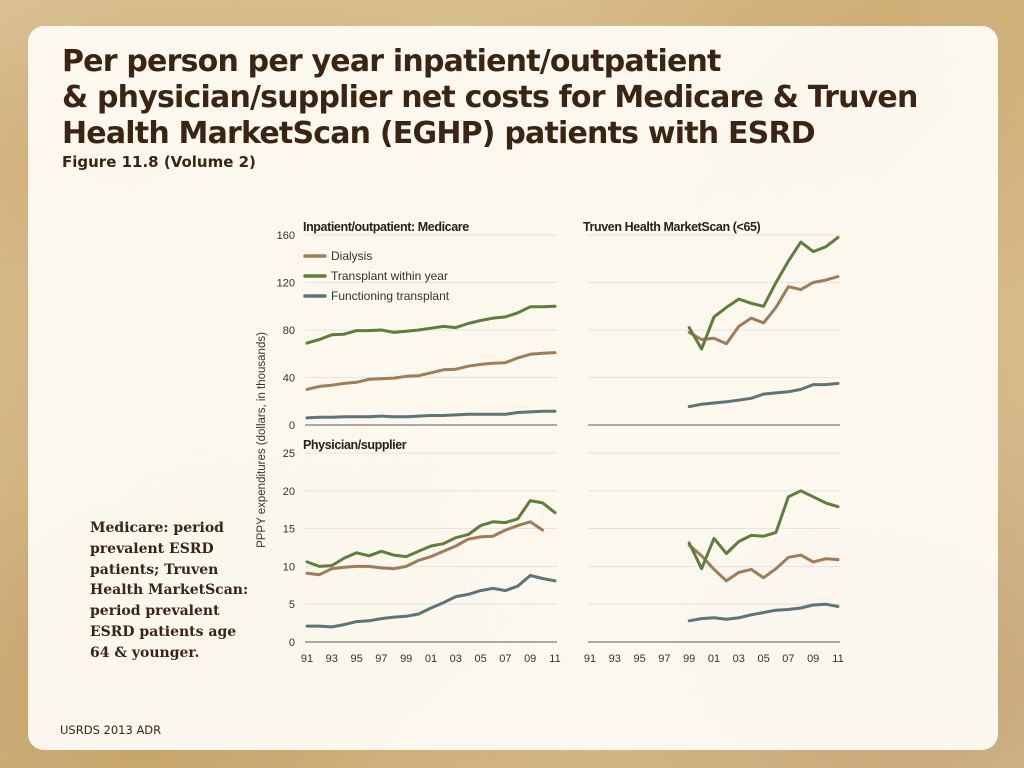 Image resolution: width=1024 pixels, height=768 pixels. Describe the element at coordinates (763, 395) in the screenshot. I see `io_truven-line-functioning-transplant` at that location.